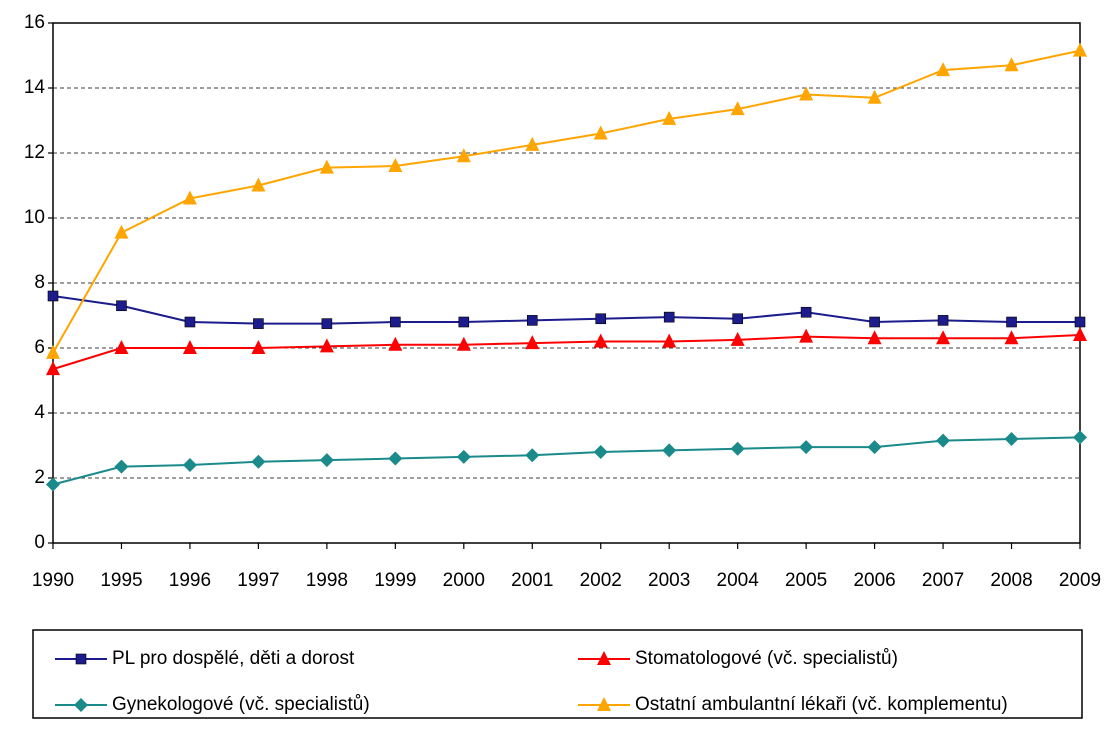  What do you see at coordinates (35, 87) in the screenshot?
I see `y-tick-label: 14` at bounding box center [35, 87].